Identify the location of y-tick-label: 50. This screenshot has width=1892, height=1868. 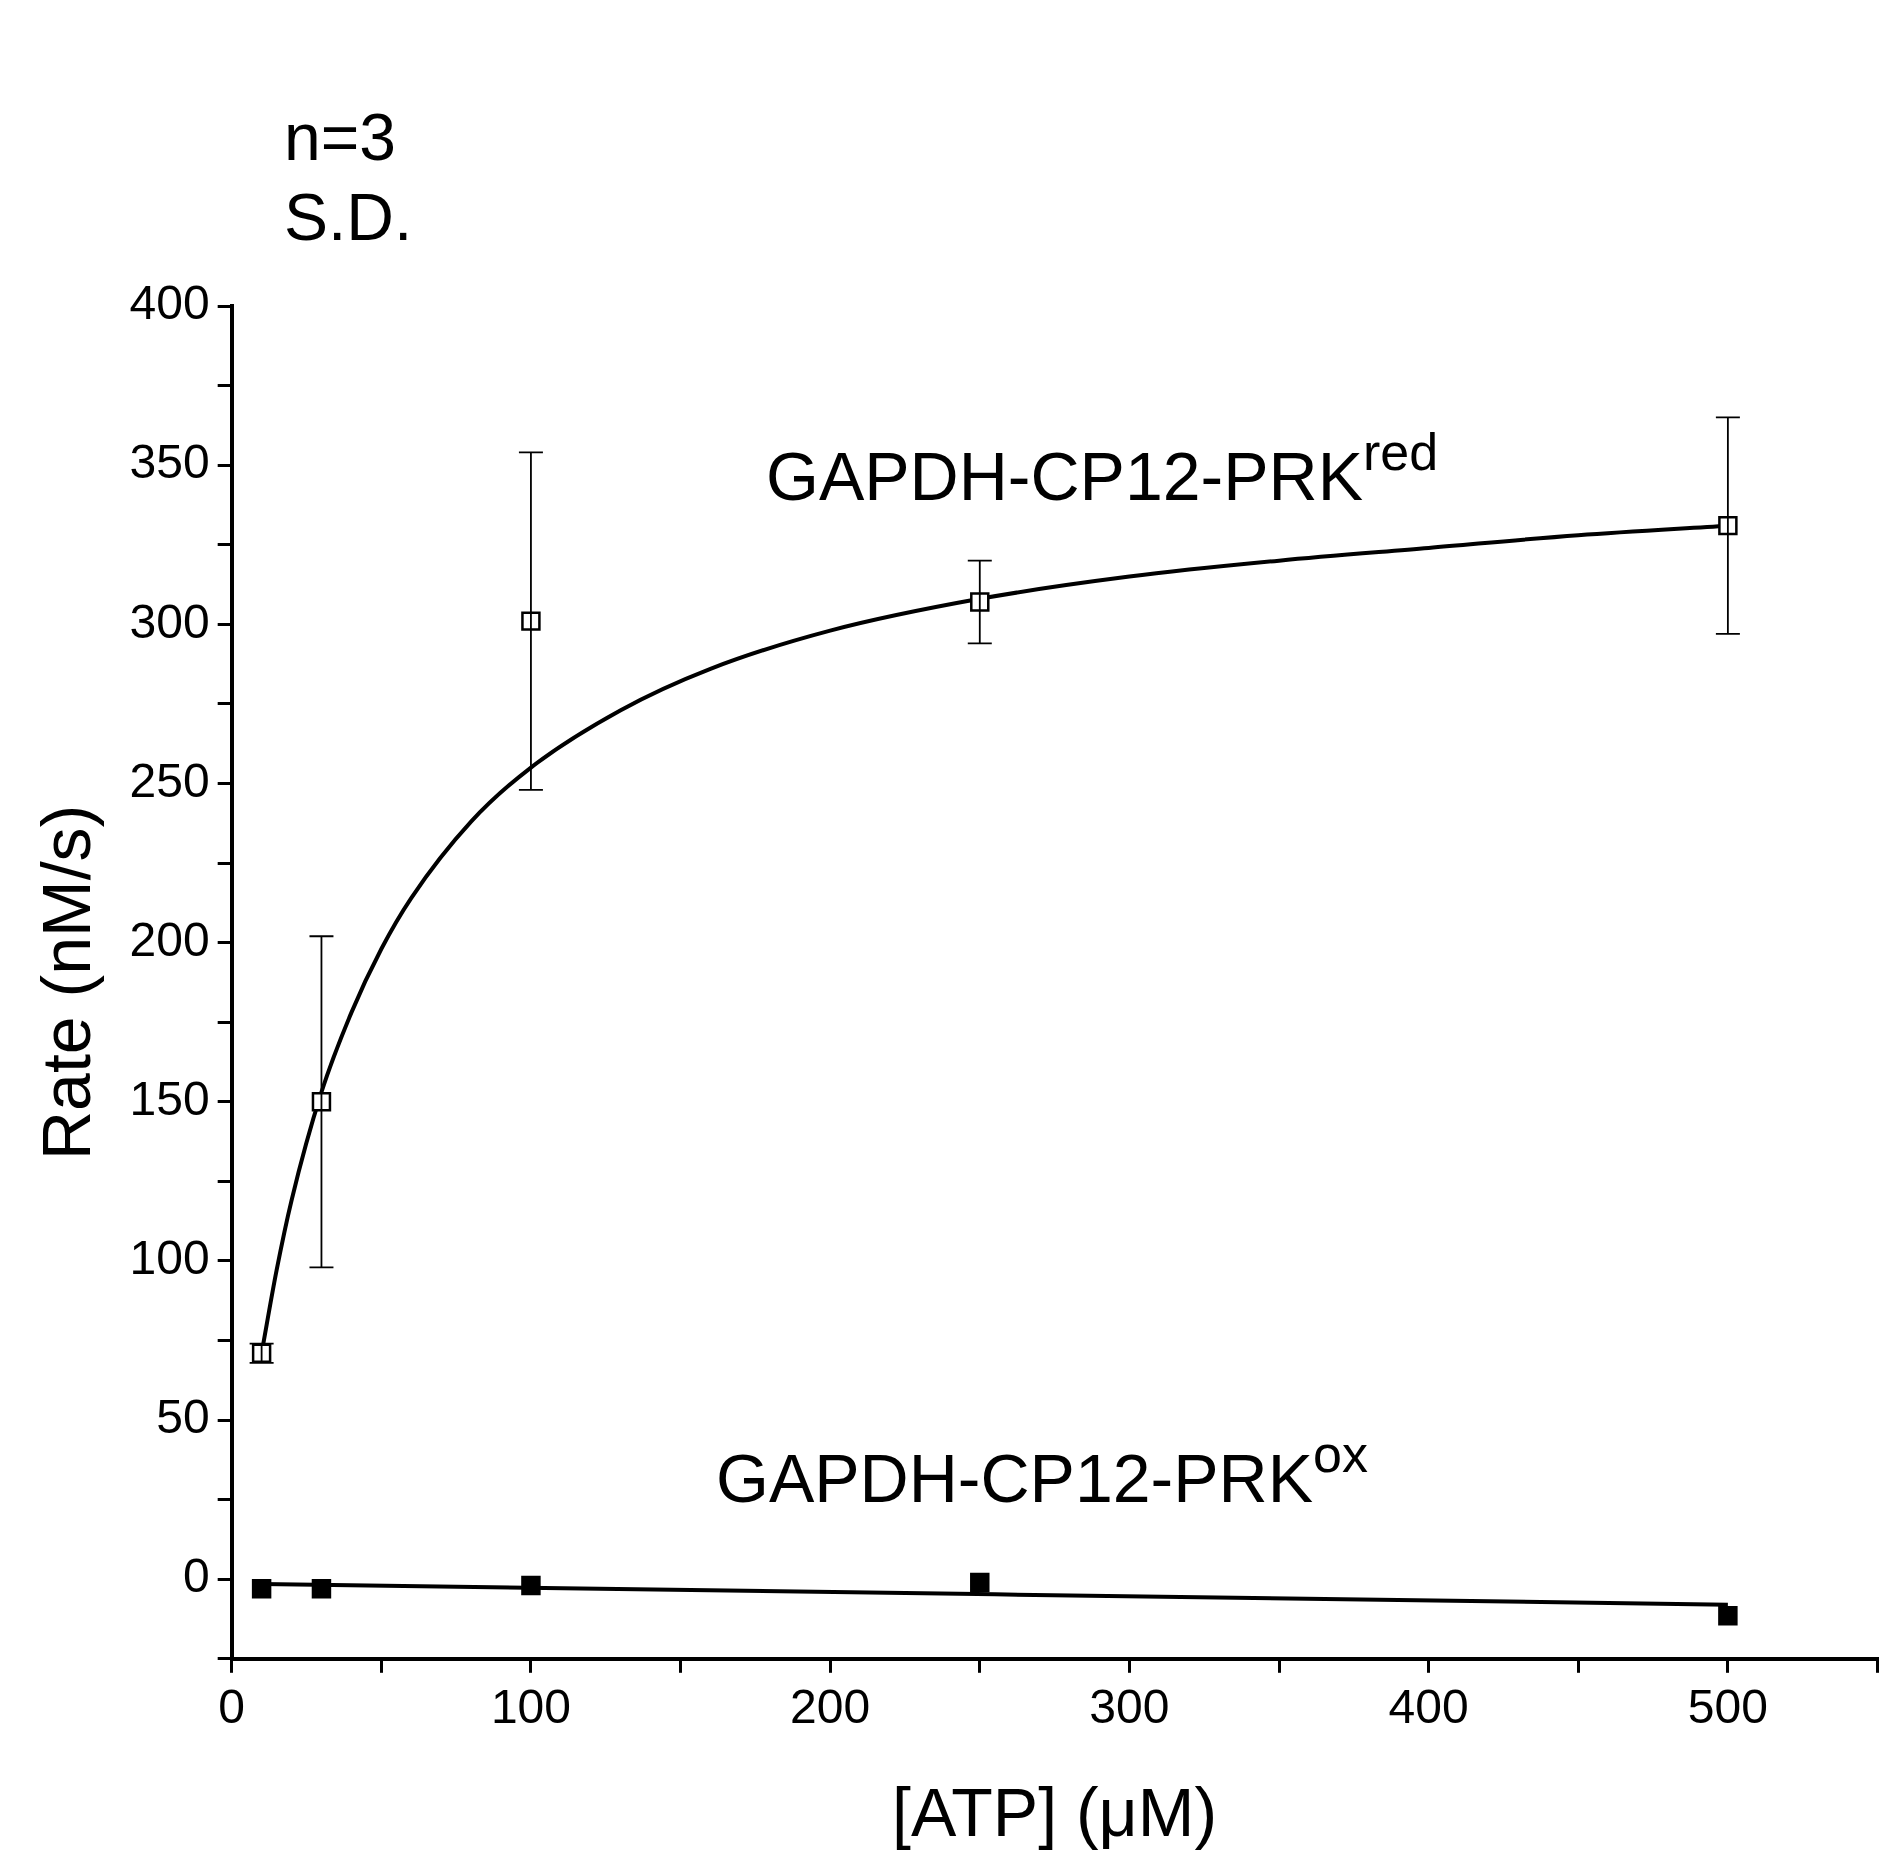
(183, 1417).